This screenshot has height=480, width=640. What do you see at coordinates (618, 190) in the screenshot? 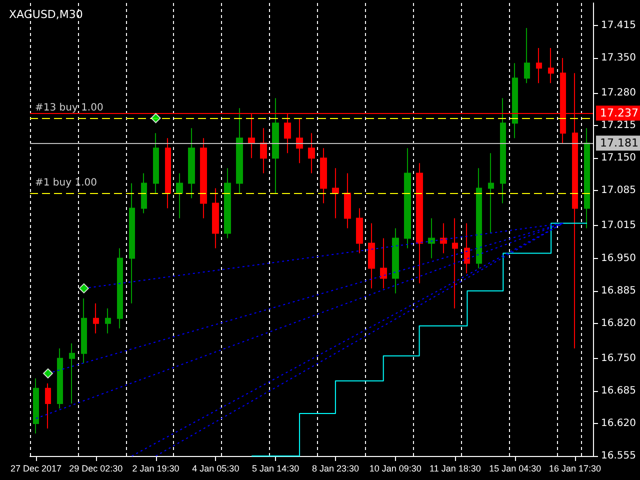
I see `y-tick-label: 17.085` at bounding box center [618, 190].